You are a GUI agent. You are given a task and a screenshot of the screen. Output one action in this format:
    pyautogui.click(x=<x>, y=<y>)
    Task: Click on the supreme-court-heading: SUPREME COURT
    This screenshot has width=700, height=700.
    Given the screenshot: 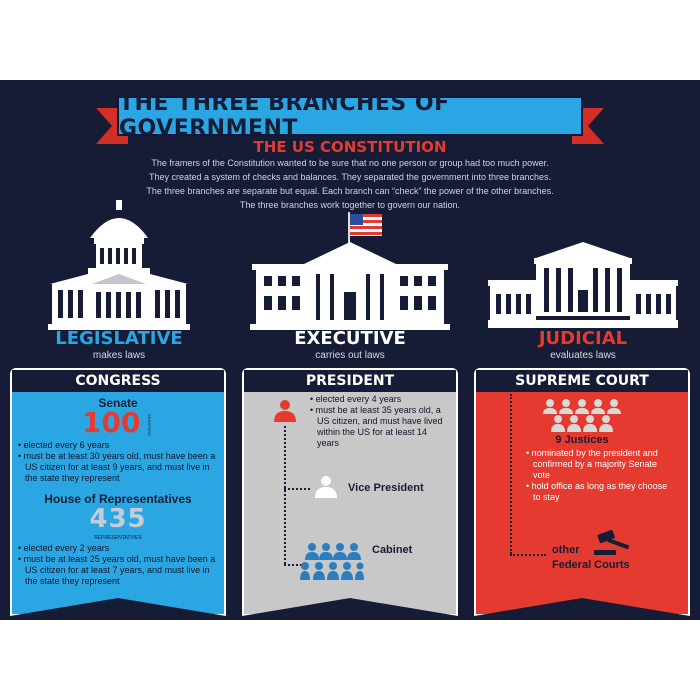 What is the action you would take?
    pyautogui.click(x=582, y=381)
    